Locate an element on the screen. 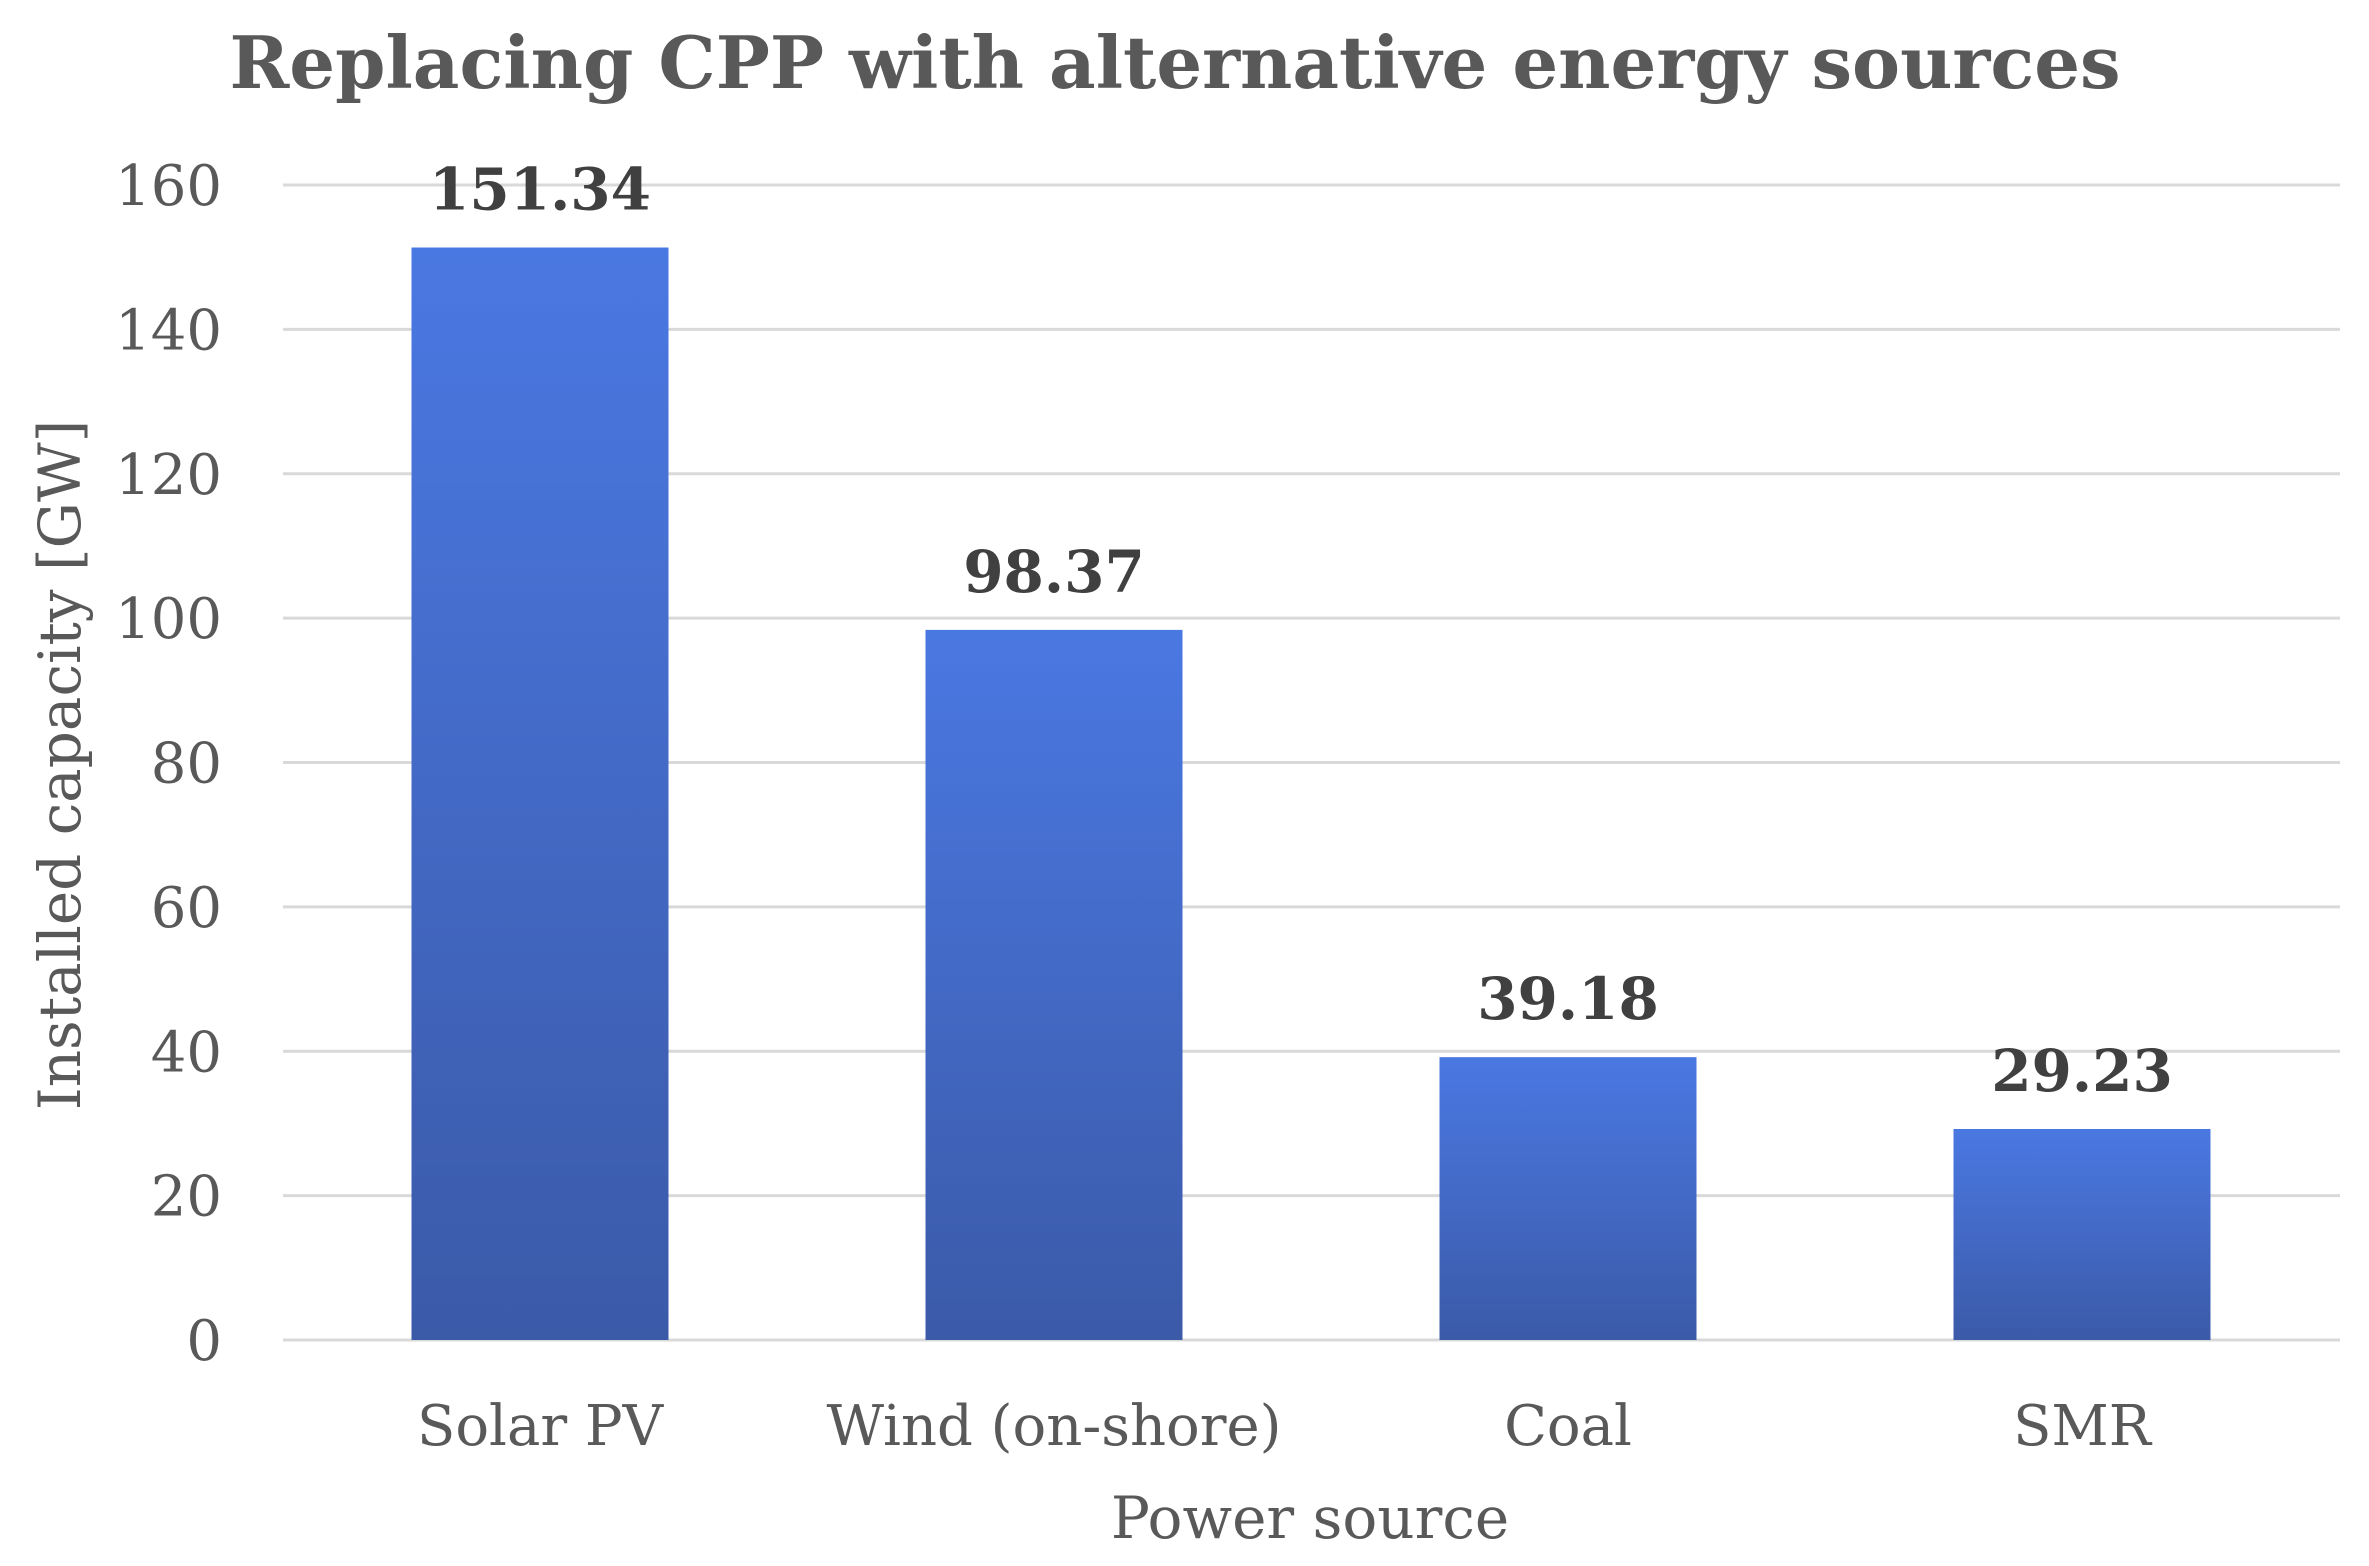 This screenshot has width=2369, height=1566. y-tick-label: 40 is located at coordinates (186, 1052).